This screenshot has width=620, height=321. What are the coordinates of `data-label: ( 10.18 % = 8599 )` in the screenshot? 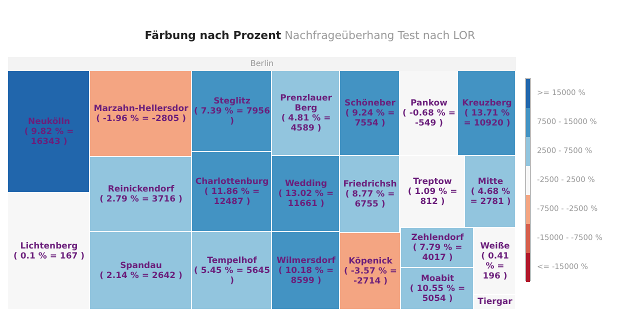 It's located at (306, 276).